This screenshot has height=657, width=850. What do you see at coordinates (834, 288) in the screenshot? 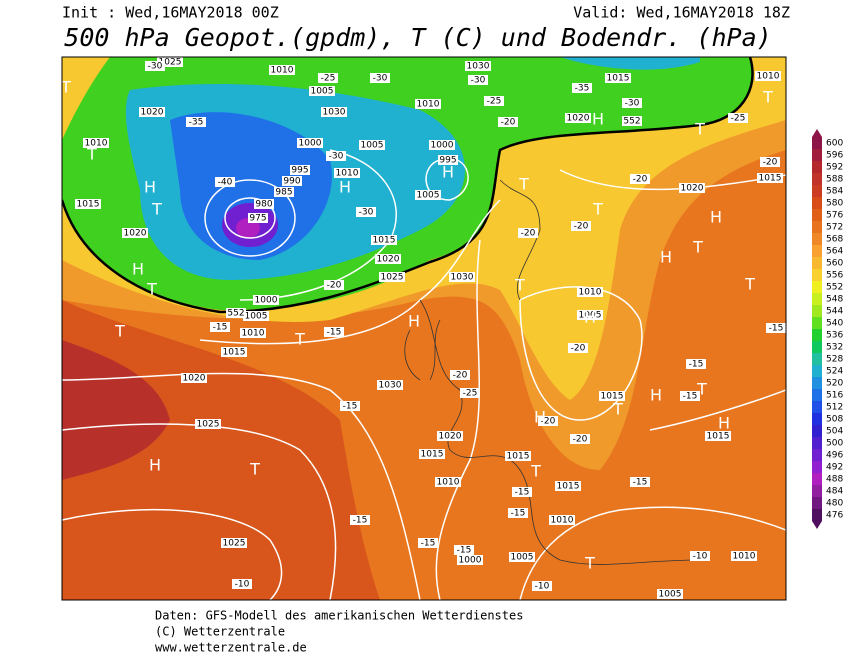
I see `colorbar-label: 552` at bounding box center [834, 288].